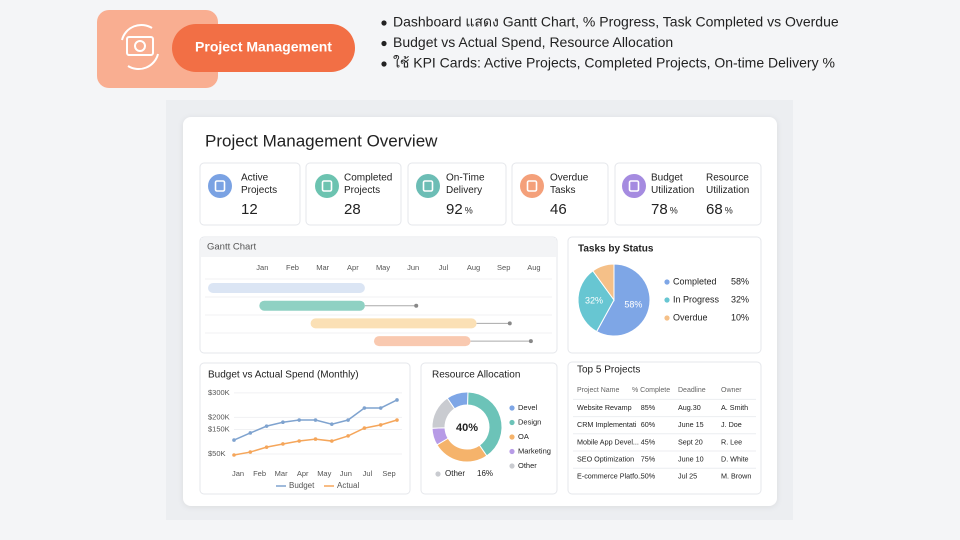  Describe the element at coordinates (714, 209) in the screenshot. I see `kpi-value: 68` at that location.